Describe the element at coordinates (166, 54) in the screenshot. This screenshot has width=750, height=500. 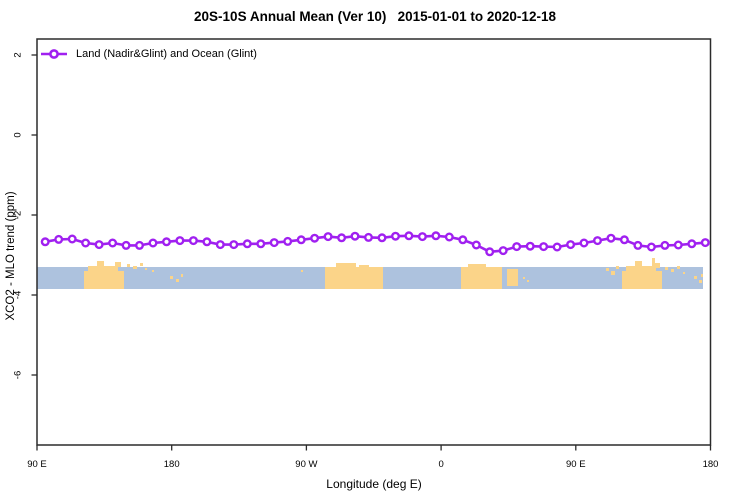
I see `legend-label: Land (Nadir&Glint) and Ocean (Glint)` at that location.